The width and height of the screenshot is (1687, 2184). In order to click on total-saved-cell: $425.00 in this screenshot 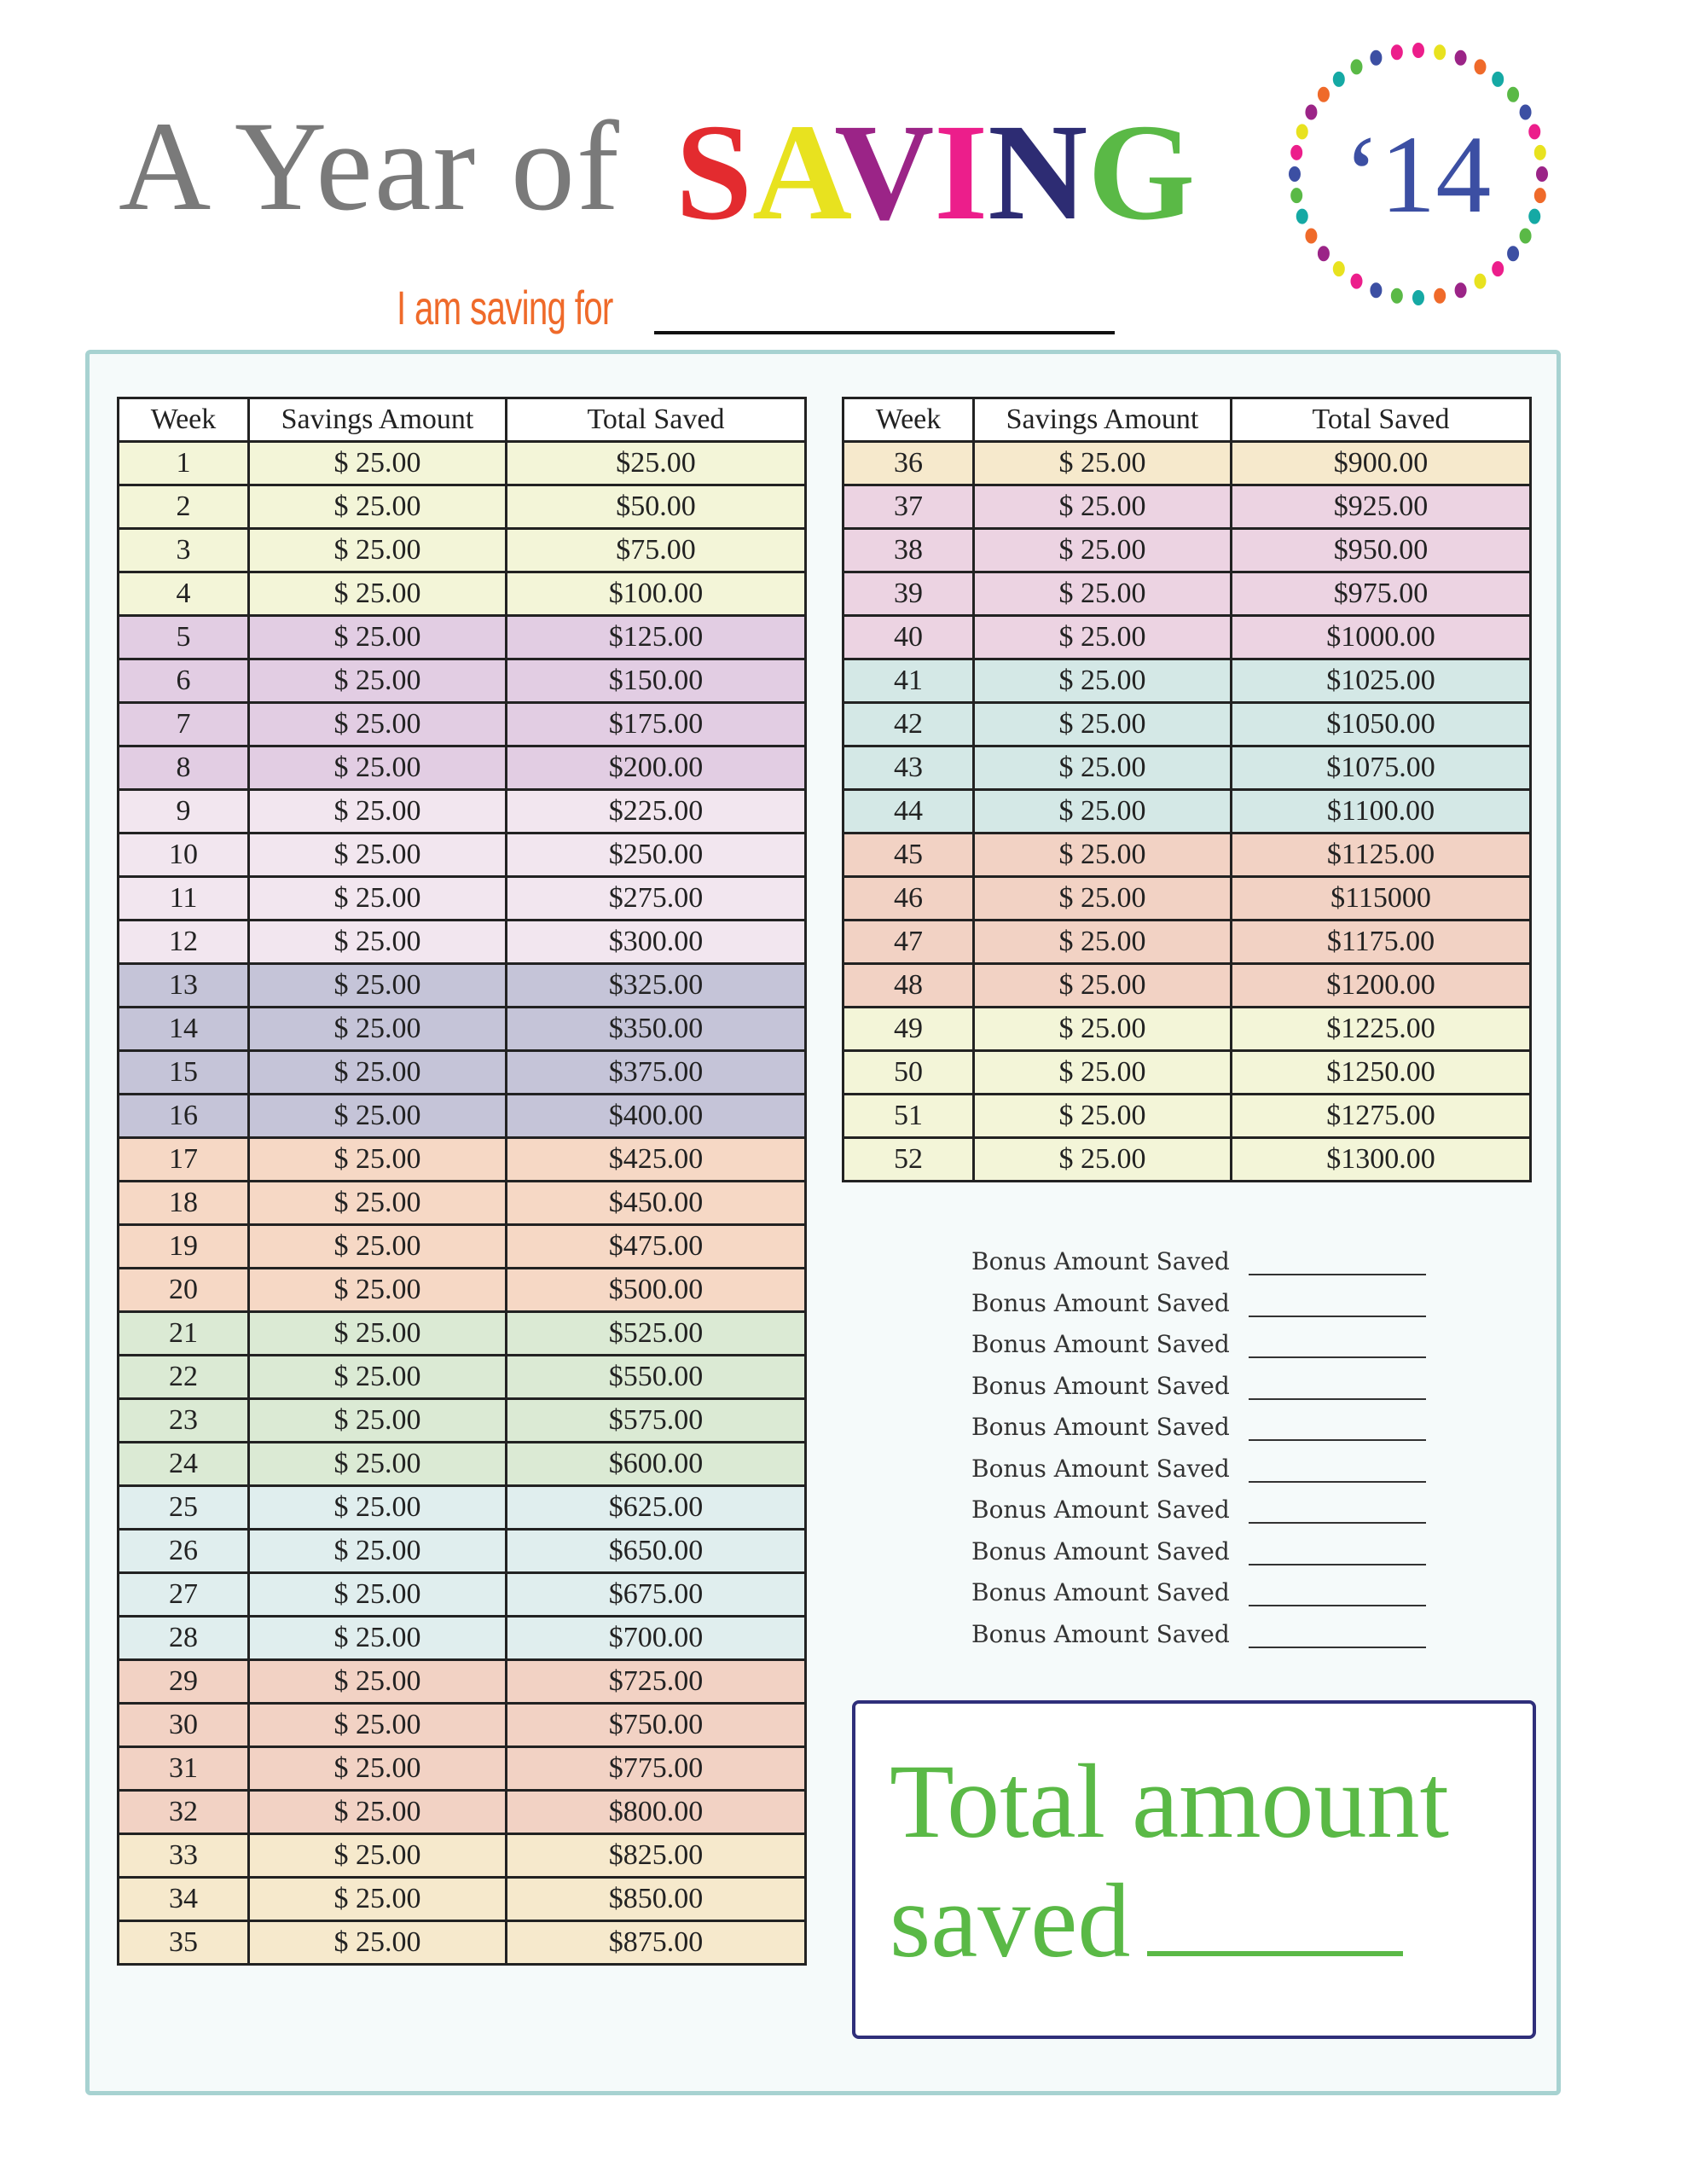, I will do `click(656, 1159)`.